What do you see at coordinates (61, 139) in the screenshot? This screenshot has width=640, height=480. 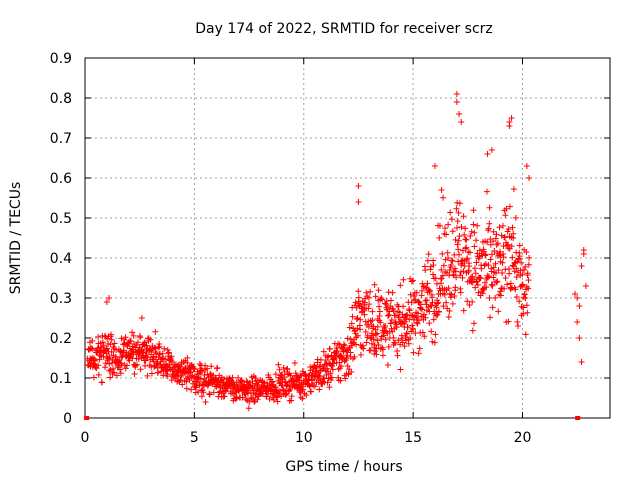 I see `y-tick-label: 0.7` at bounding box center [61, 139].